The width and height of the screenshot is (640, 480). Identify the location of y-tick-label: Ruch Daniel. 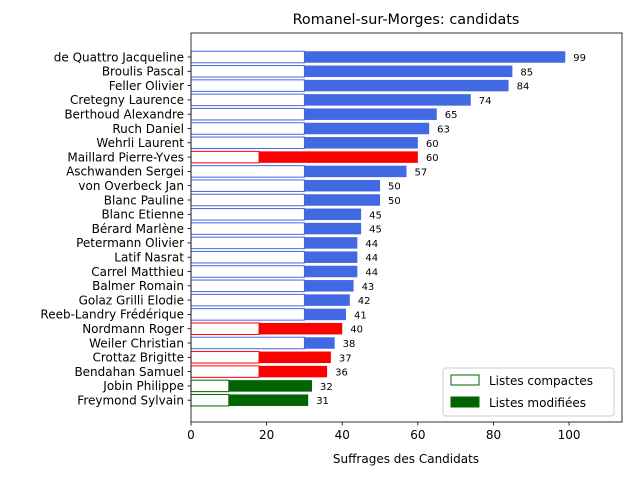
(148, 129).